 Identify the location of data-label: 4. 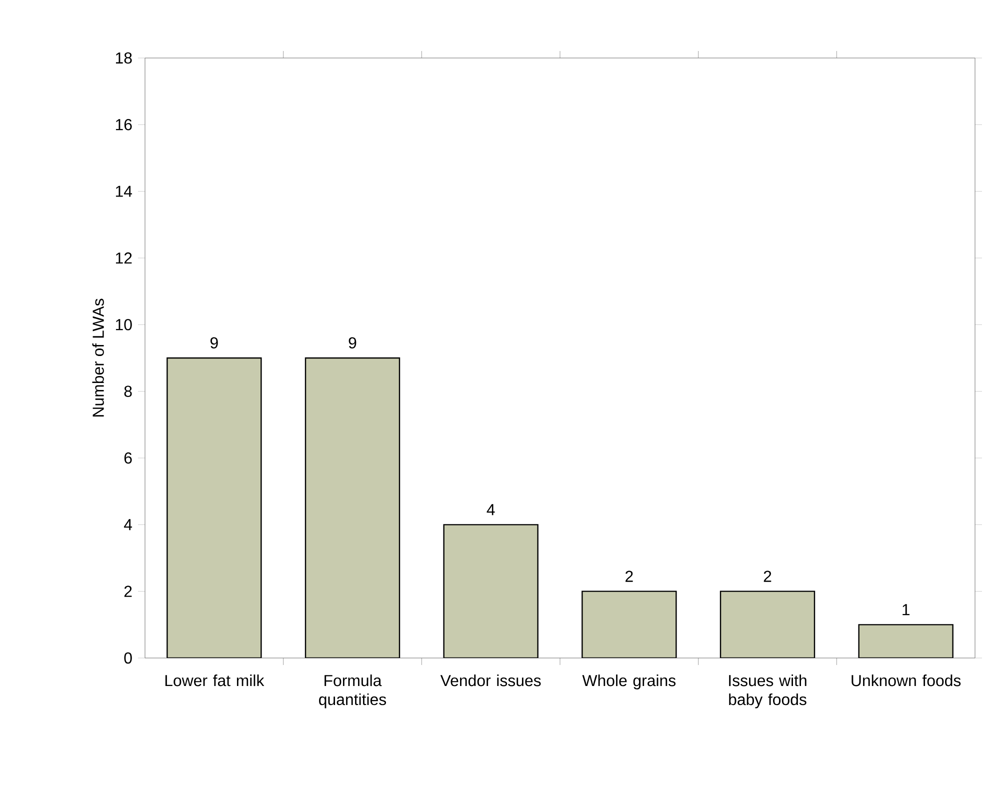
(490, 510).